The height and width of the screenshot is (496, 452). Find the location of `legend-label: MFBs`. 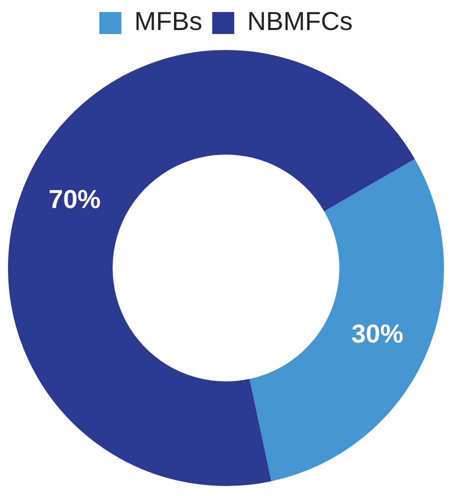

legend-label: MFBs is located at coordinates (168, 21).